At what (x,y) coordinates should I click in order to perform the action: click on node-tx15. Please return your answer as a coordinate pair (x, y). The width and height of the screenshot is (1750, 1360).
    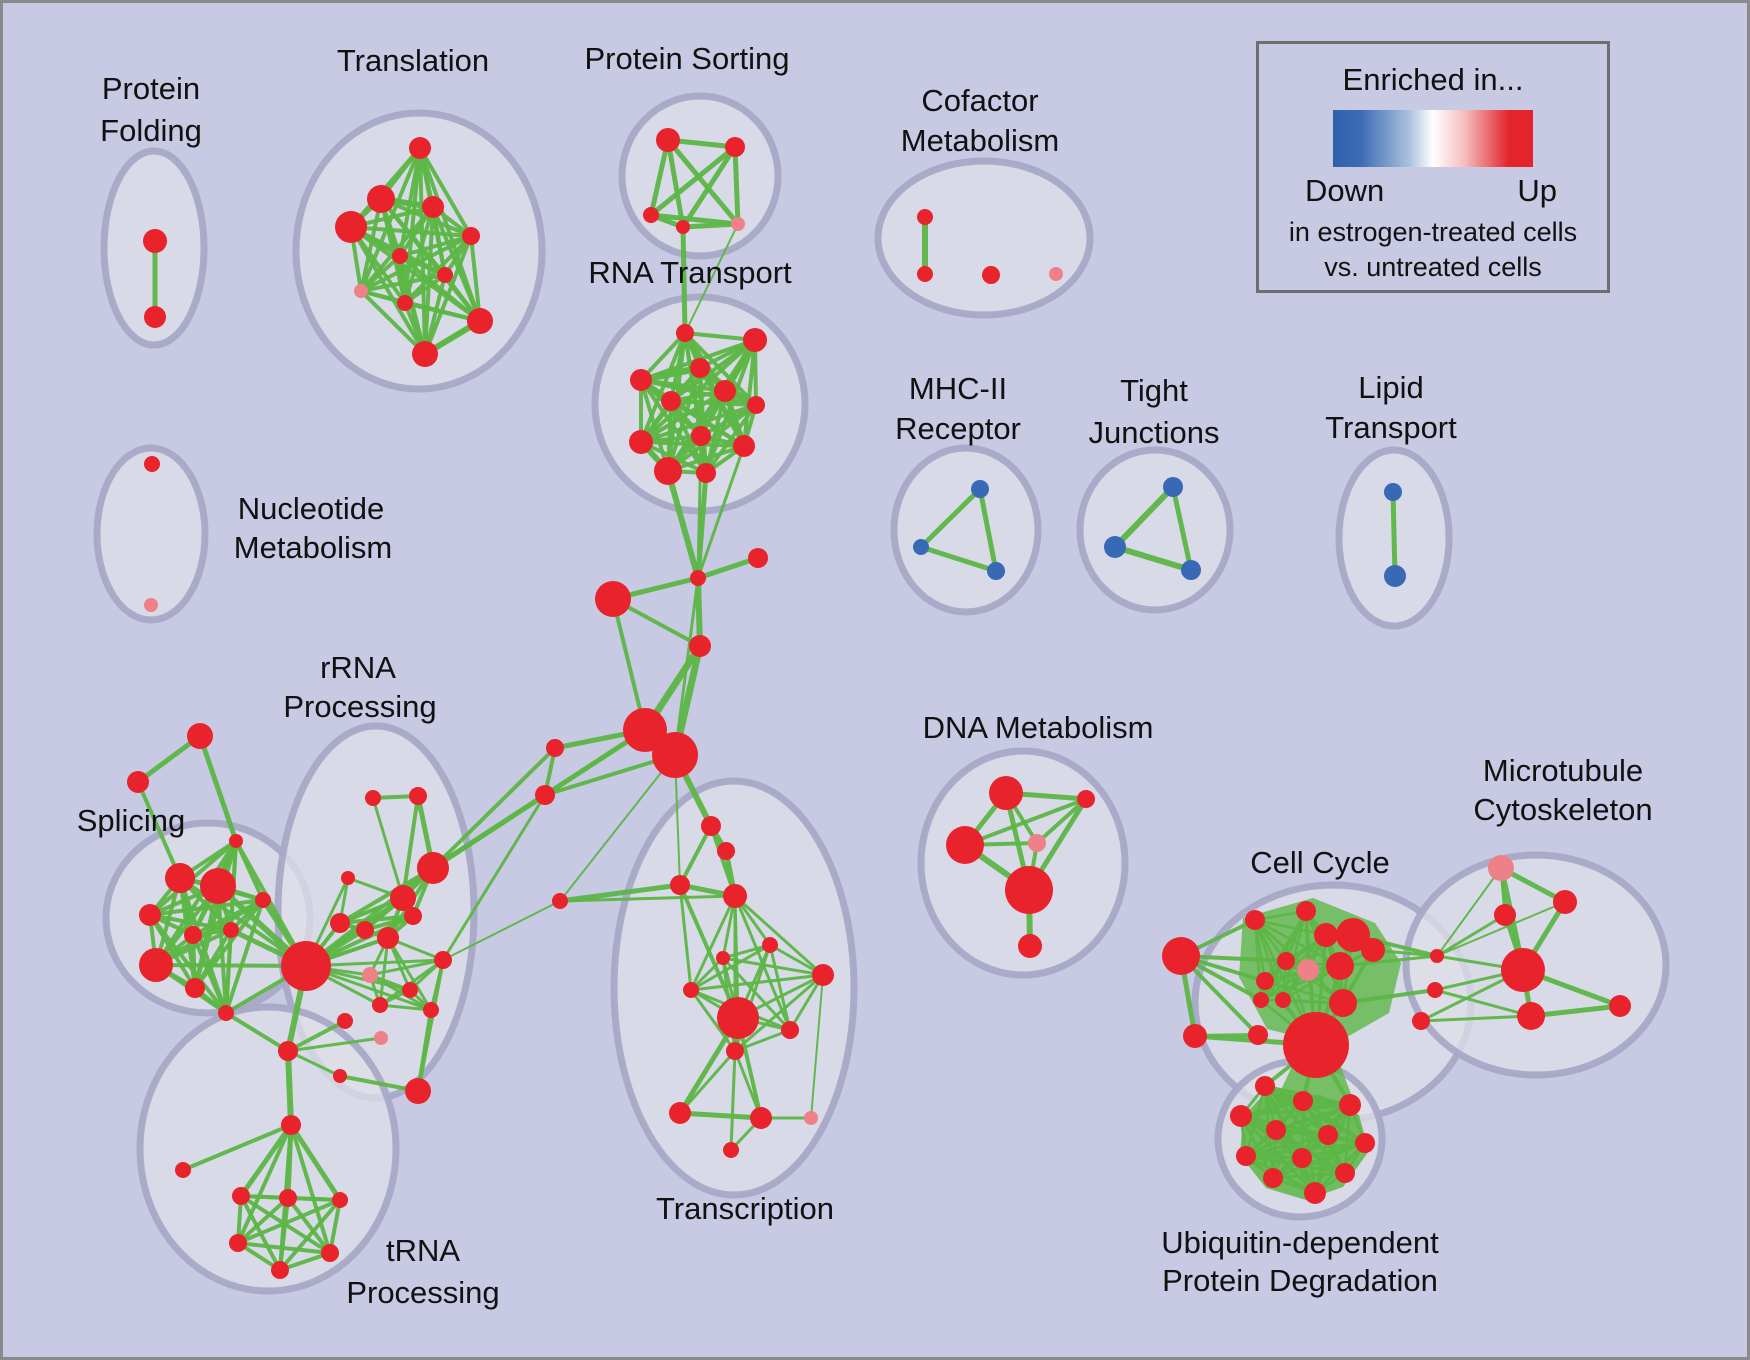
    Looking at the image, I should click on (731, 1150).